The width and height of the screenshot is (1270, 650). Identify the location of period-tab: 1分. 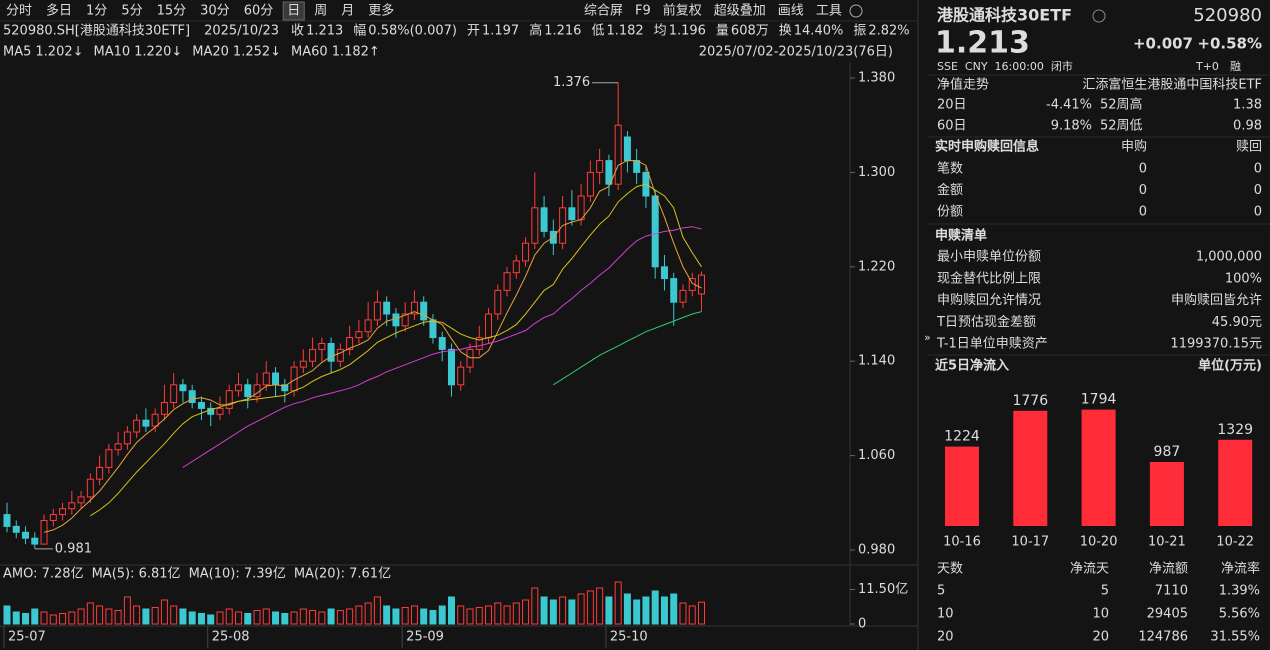
(96, 11).